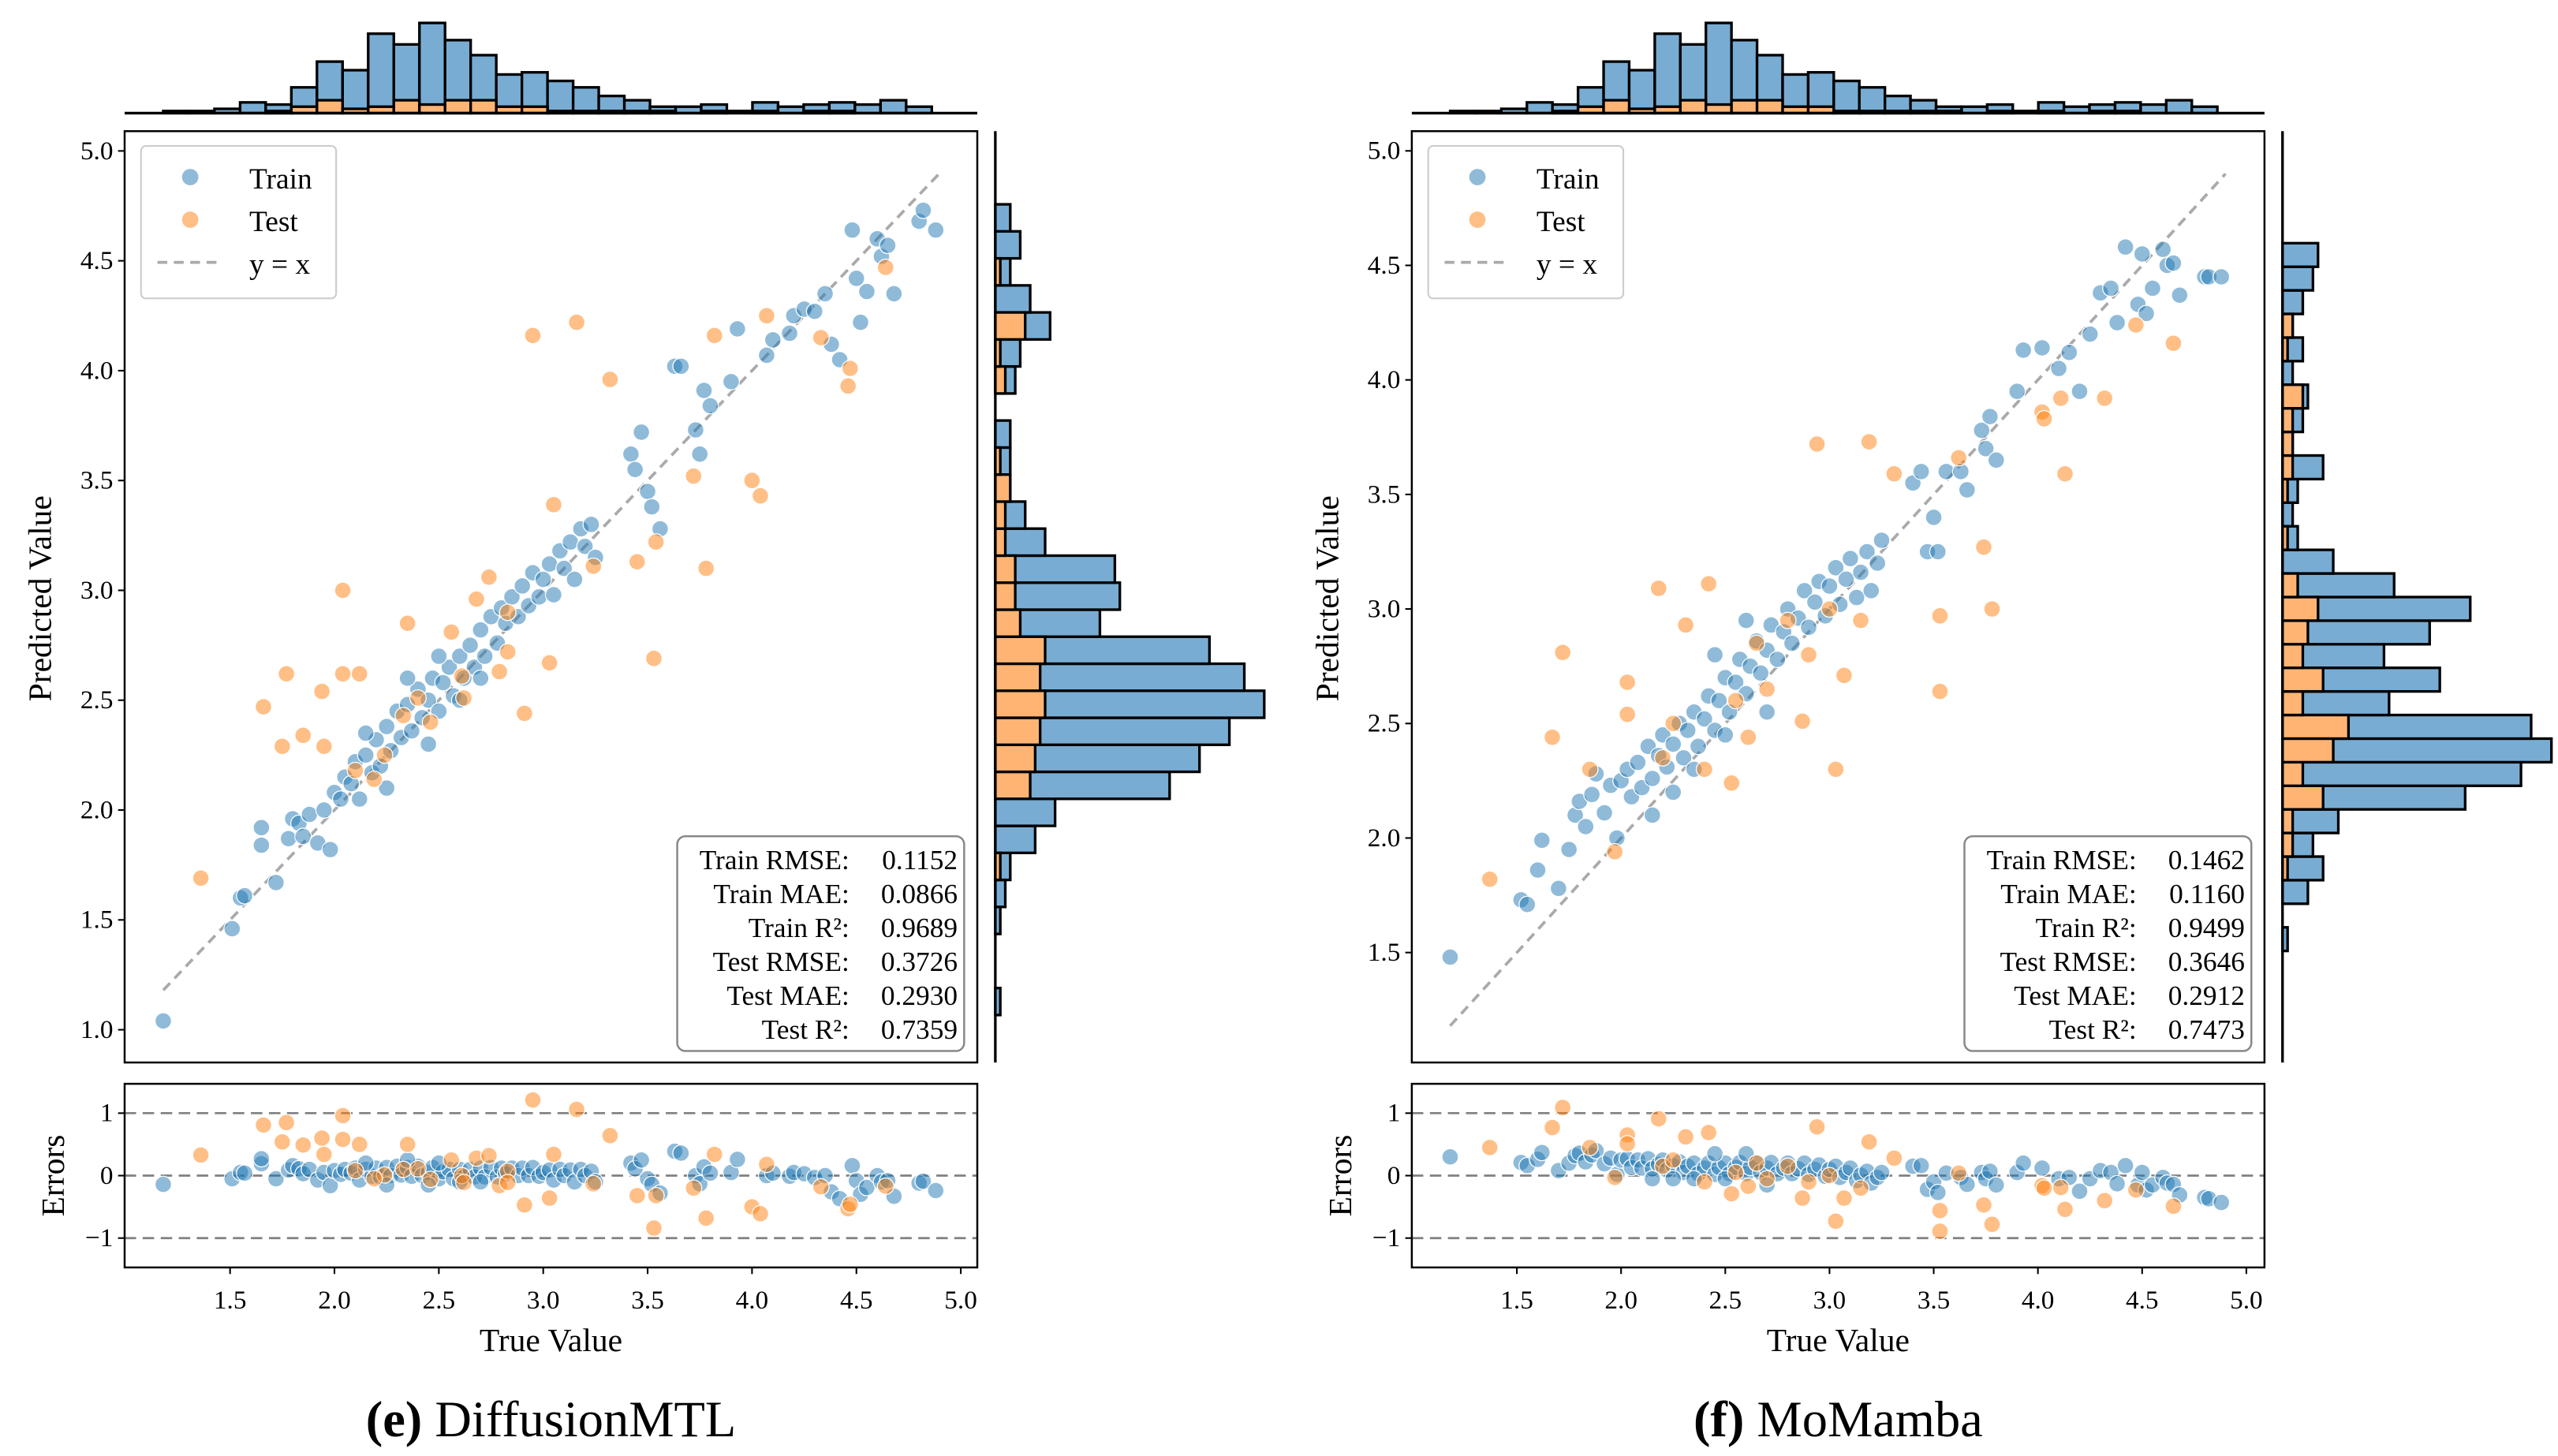 The image size is (2558, 1456). What do you see at coordinates (2206, 860) in the screenshot?
I see `metric-value: 0.1462` at bounding box center [2206, 860].